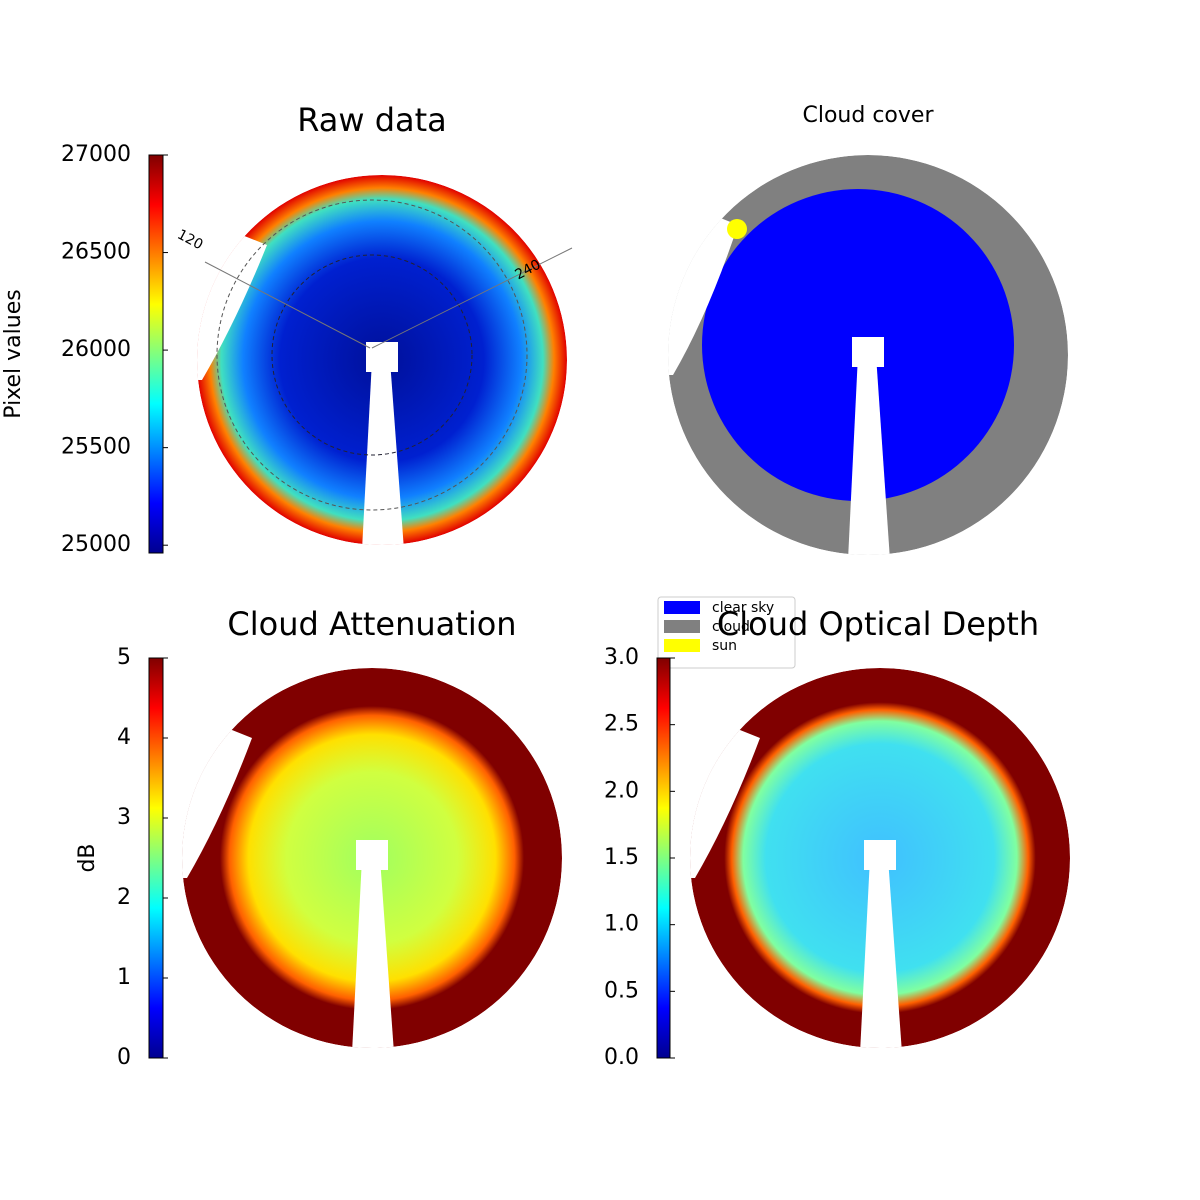 The width and height of the screenshot is (1200, 1200). What do you see at coordinates (878, 624) in the screenshot?
I see `panel-title: Cloud Optical Depth` at bounding box center [878, 624].